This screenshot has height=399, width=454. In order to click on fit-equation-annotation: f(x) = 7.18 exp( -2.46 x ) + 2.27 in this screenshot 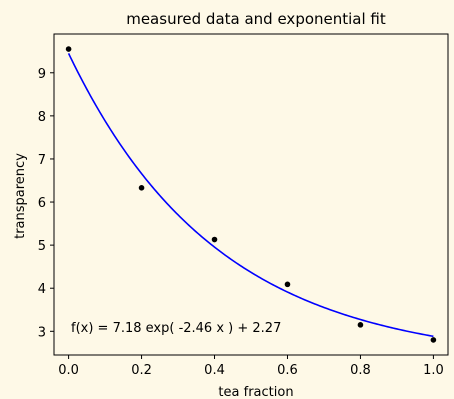, I will do `click(176, 328)`.